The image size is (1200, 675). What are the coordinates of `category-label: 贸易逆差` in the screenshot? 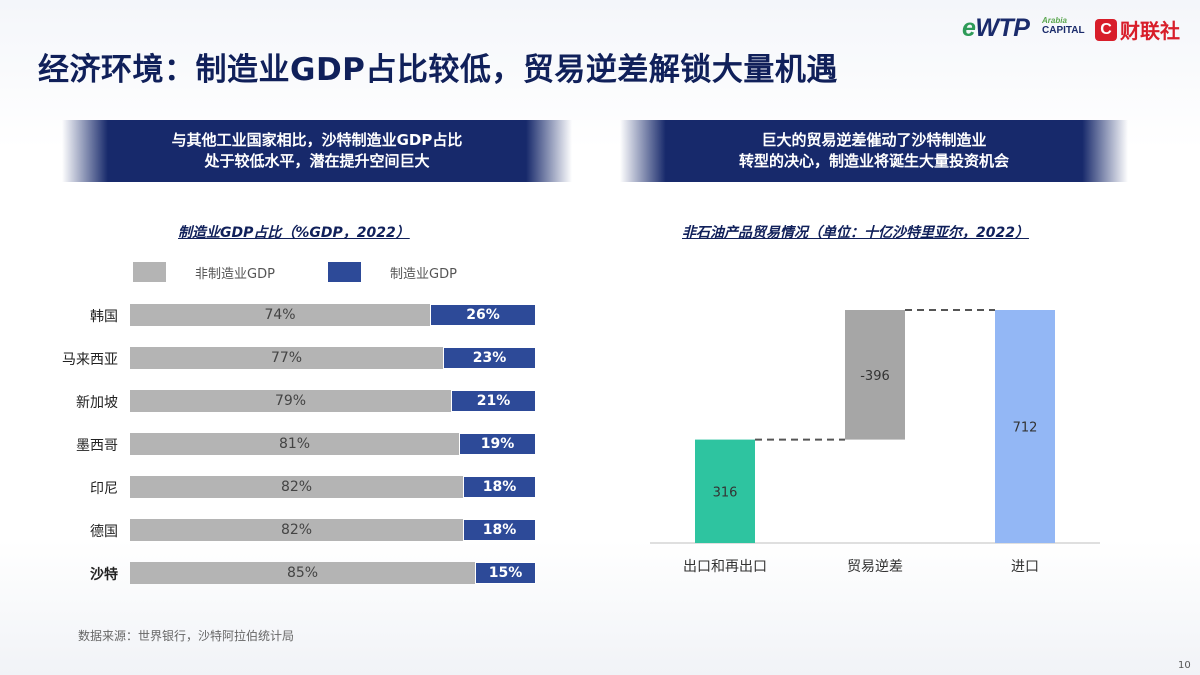 It's located at (875, 567).